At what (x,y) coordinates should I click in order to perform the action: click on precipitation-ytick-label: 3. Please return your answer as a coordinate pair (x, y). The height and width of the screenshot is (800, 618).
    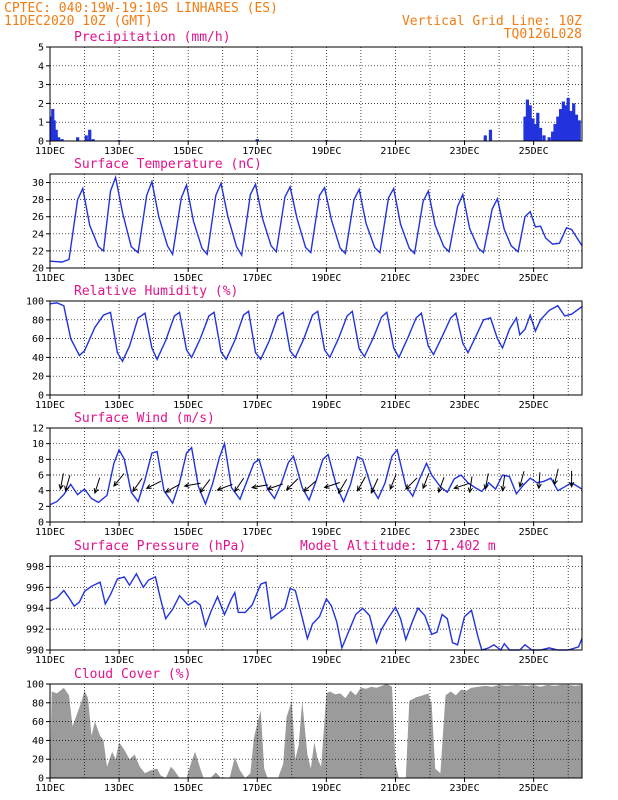
    Looking at the image, I should click on (41, 85).